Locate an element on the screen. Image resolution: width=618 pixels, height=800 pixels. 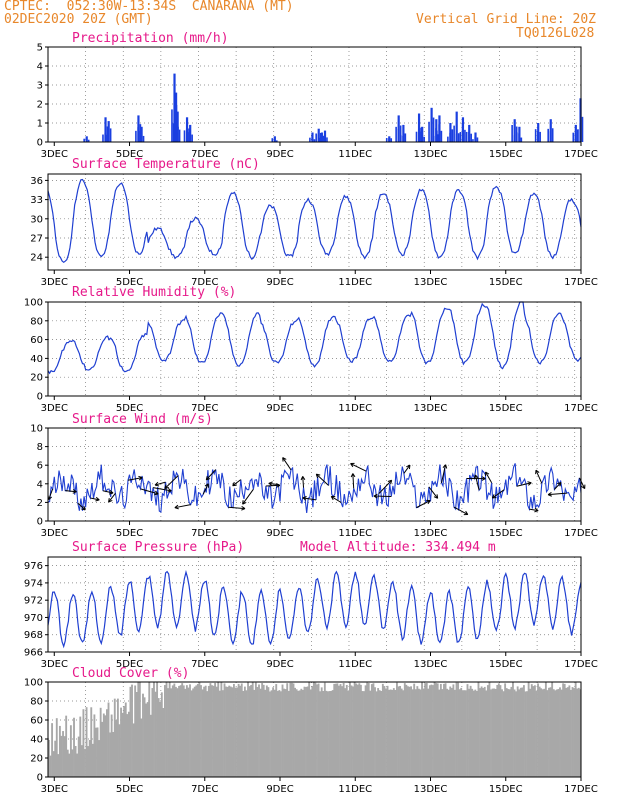
y-tick-label: 972 is located at coordinates (33, 601).